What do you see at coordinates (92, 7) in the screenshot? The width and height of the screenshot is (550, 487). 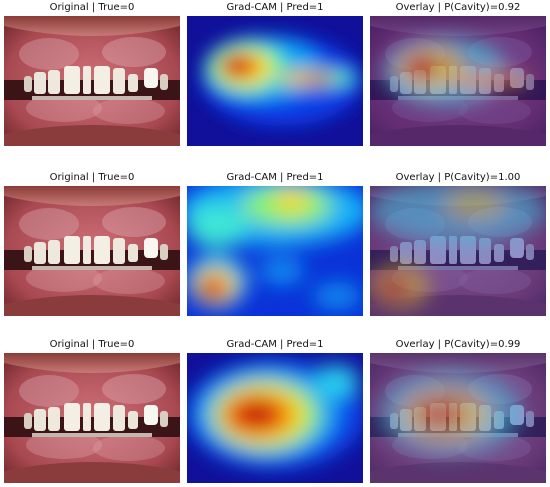 I see `row1-original-title: Original | True=0` at bounding box center [92, 7].